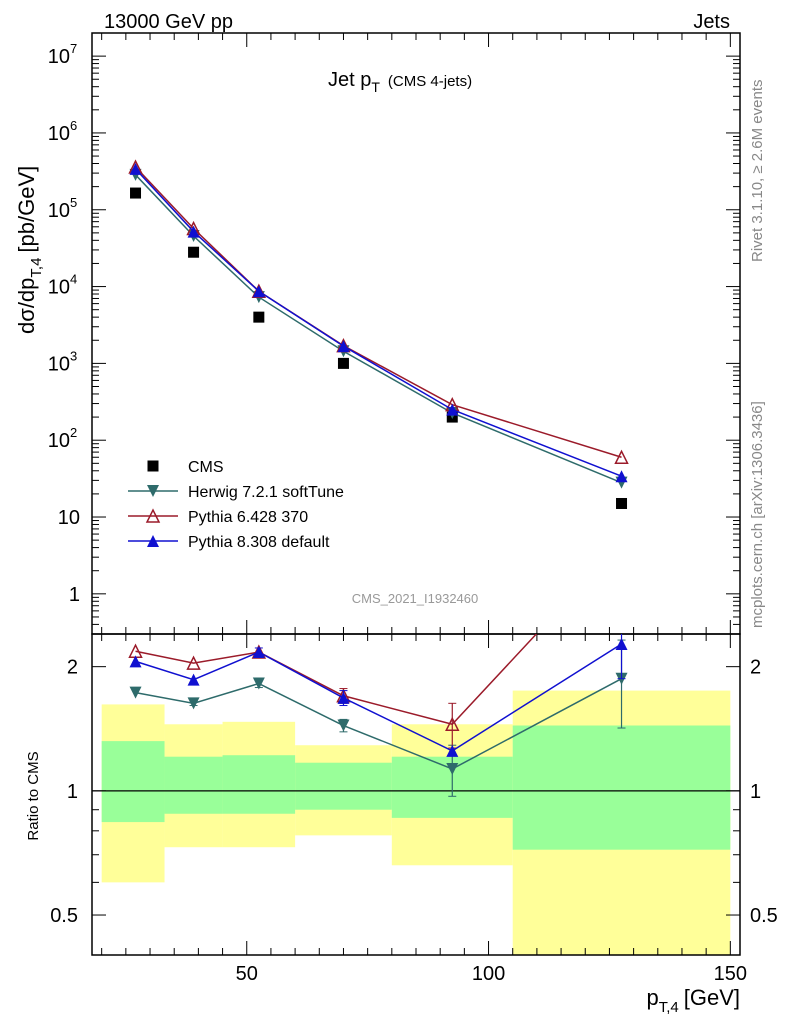 The width and height of the screenshot is (786, 1024). Describe the element at coordinates (711, 22) in the screenshot. I see `header-right: Jets` at that location.